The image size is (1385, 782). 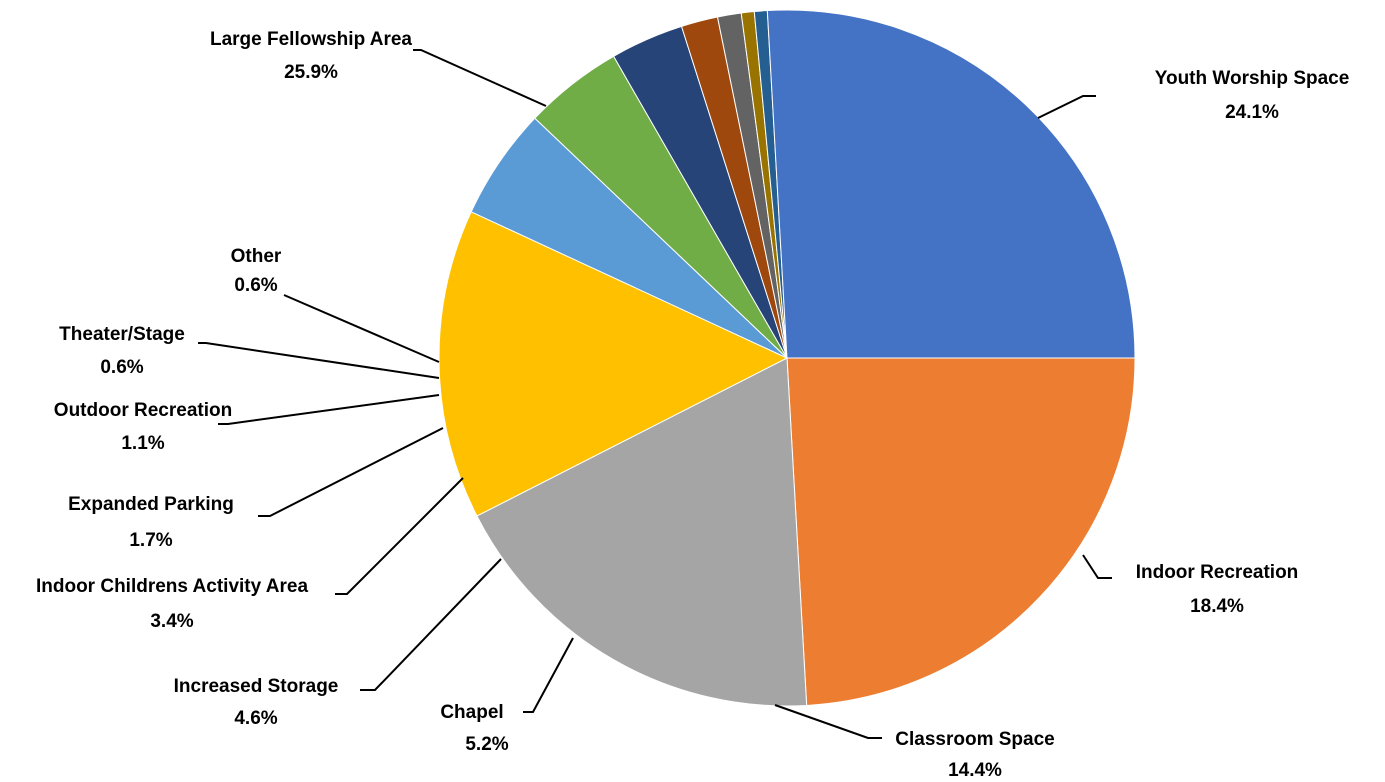 I want to click on leader-line-other, so click(x=361, y=328).